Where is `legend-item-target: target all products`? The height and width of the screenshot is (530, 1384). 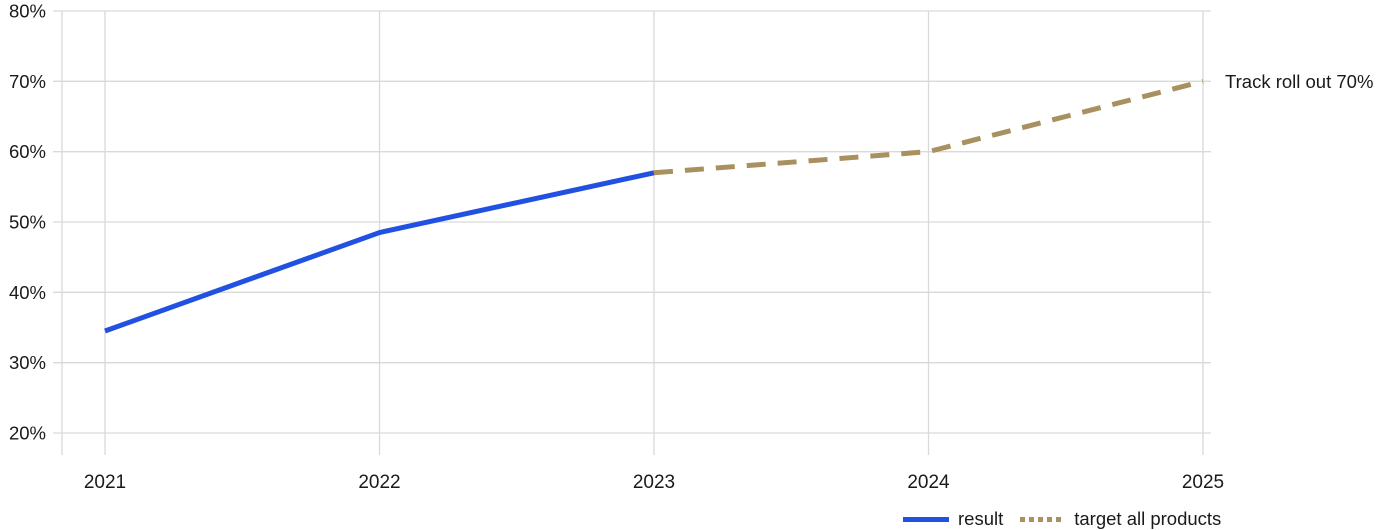
legend-item-target: target all products is located at coordinates (1120, 519).